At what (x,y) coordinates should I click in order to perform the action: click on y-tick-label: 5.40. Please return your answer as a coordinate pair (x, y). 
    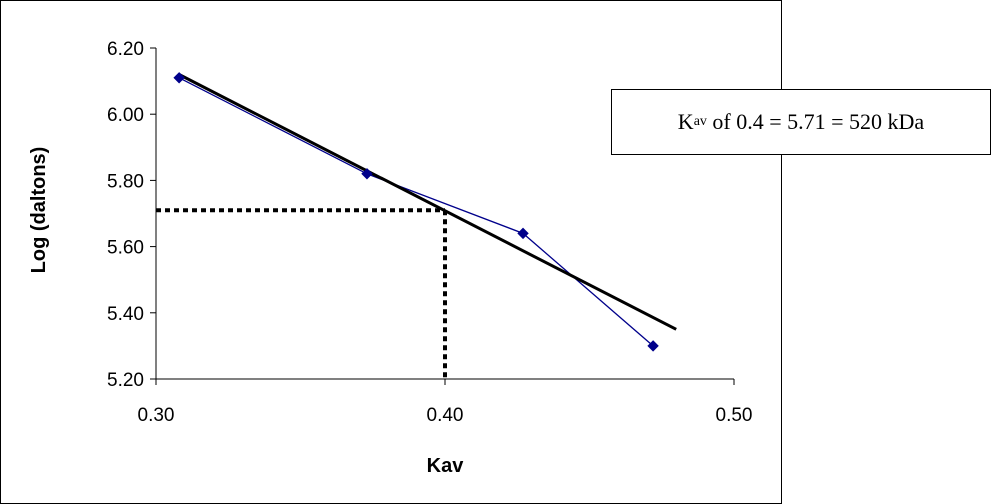
    Looking at the image, I should click on (125, 314).